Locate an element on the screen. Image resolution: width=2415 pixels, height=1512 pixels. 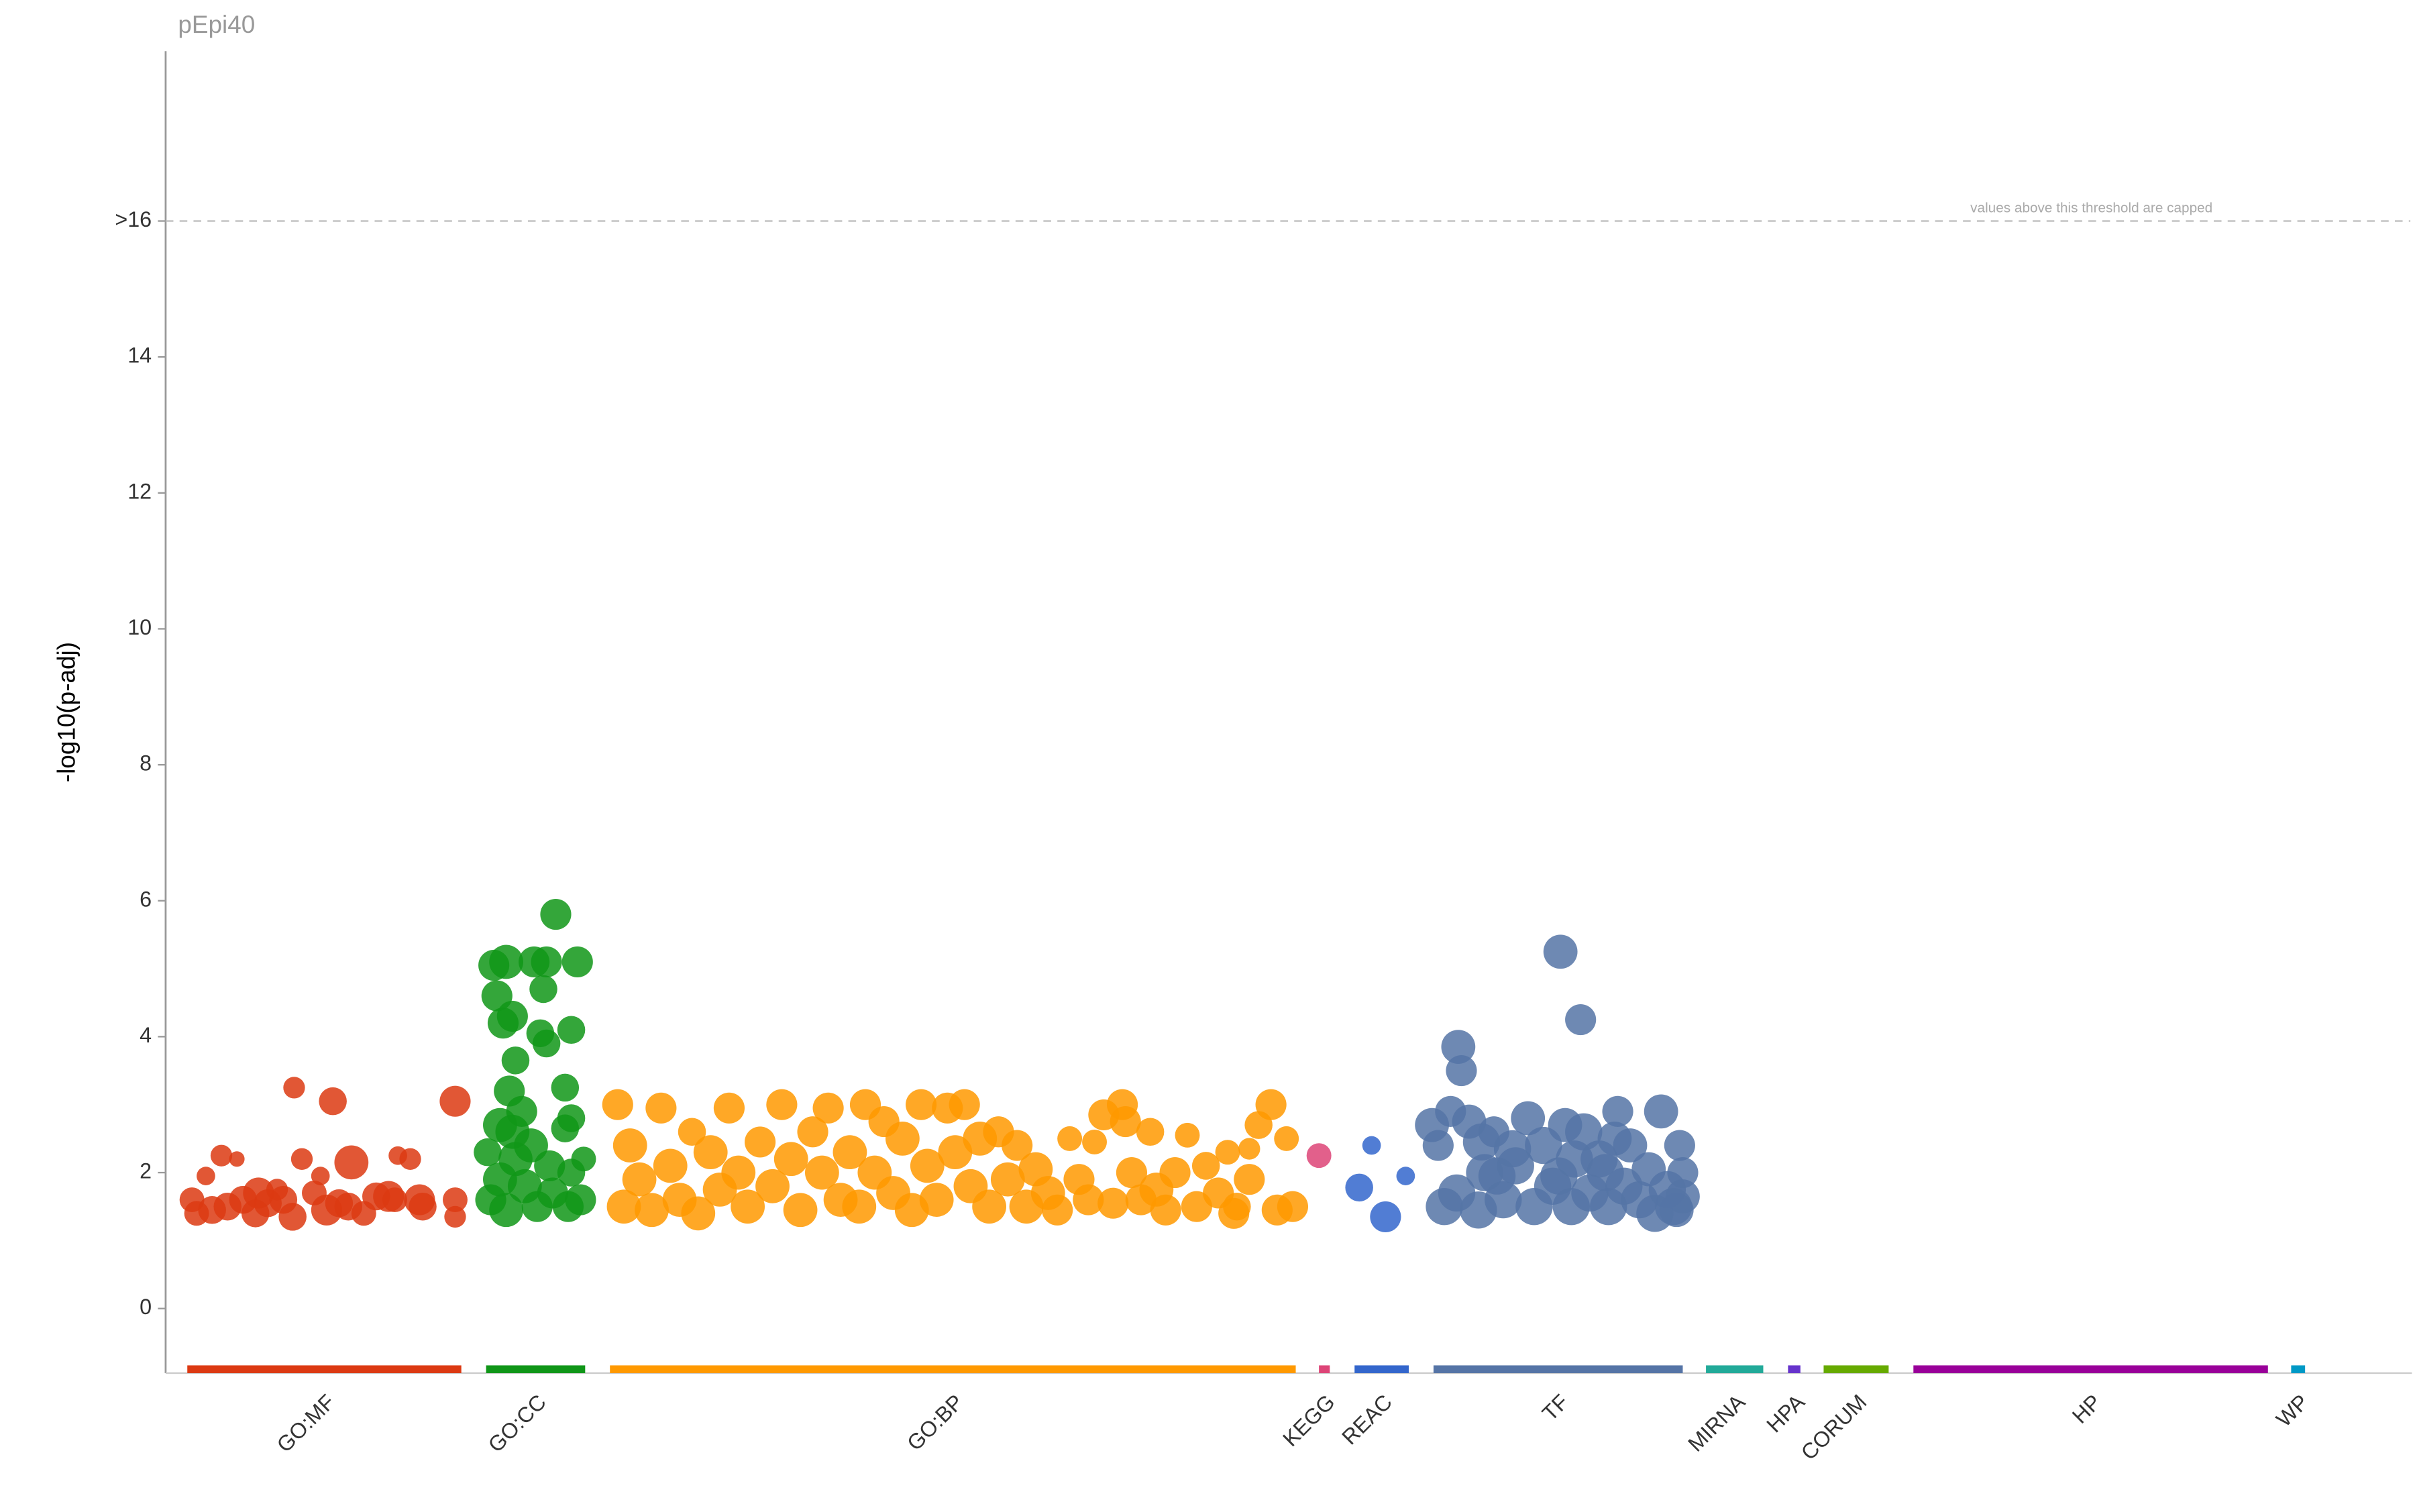
y-tick-label: 10 is located at coordinates (139, 627).